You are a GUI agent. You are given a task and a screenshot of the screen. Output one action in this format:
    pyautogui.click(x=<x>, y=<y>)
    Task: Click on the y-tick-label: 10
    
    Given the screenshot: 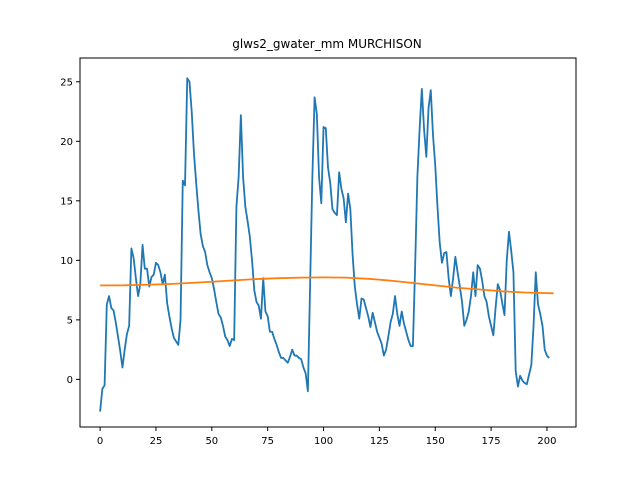 What is the action you would take?
    pyautogui.click(x=66, y=261)
    